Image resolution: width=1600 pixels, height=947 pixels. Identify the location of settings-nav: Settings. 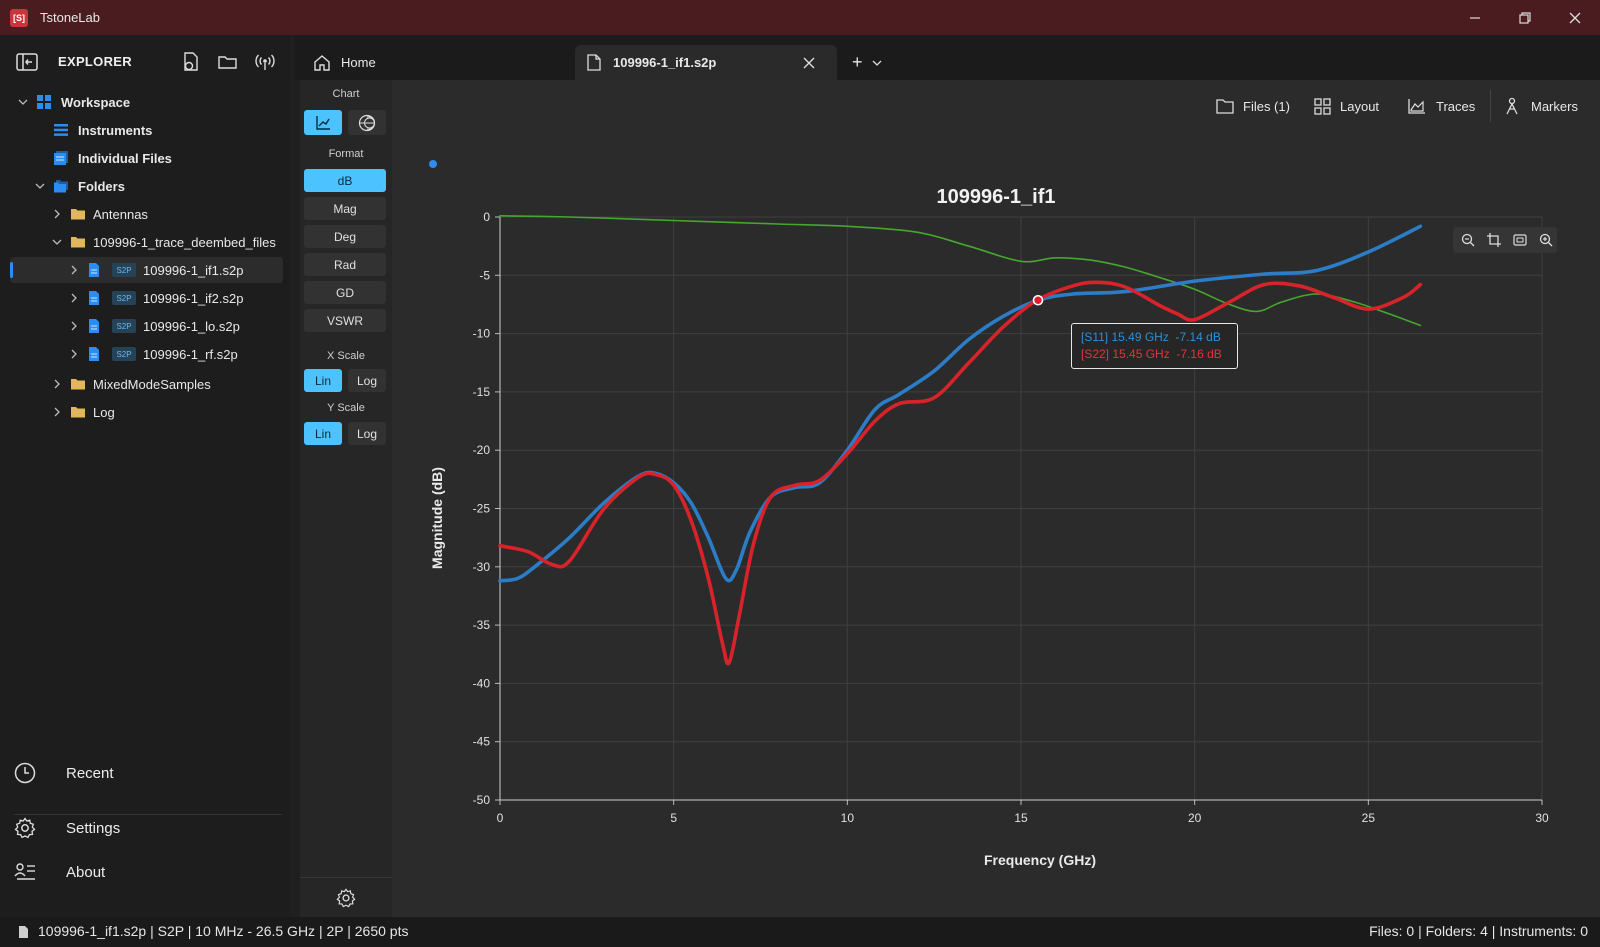
(146, 828).